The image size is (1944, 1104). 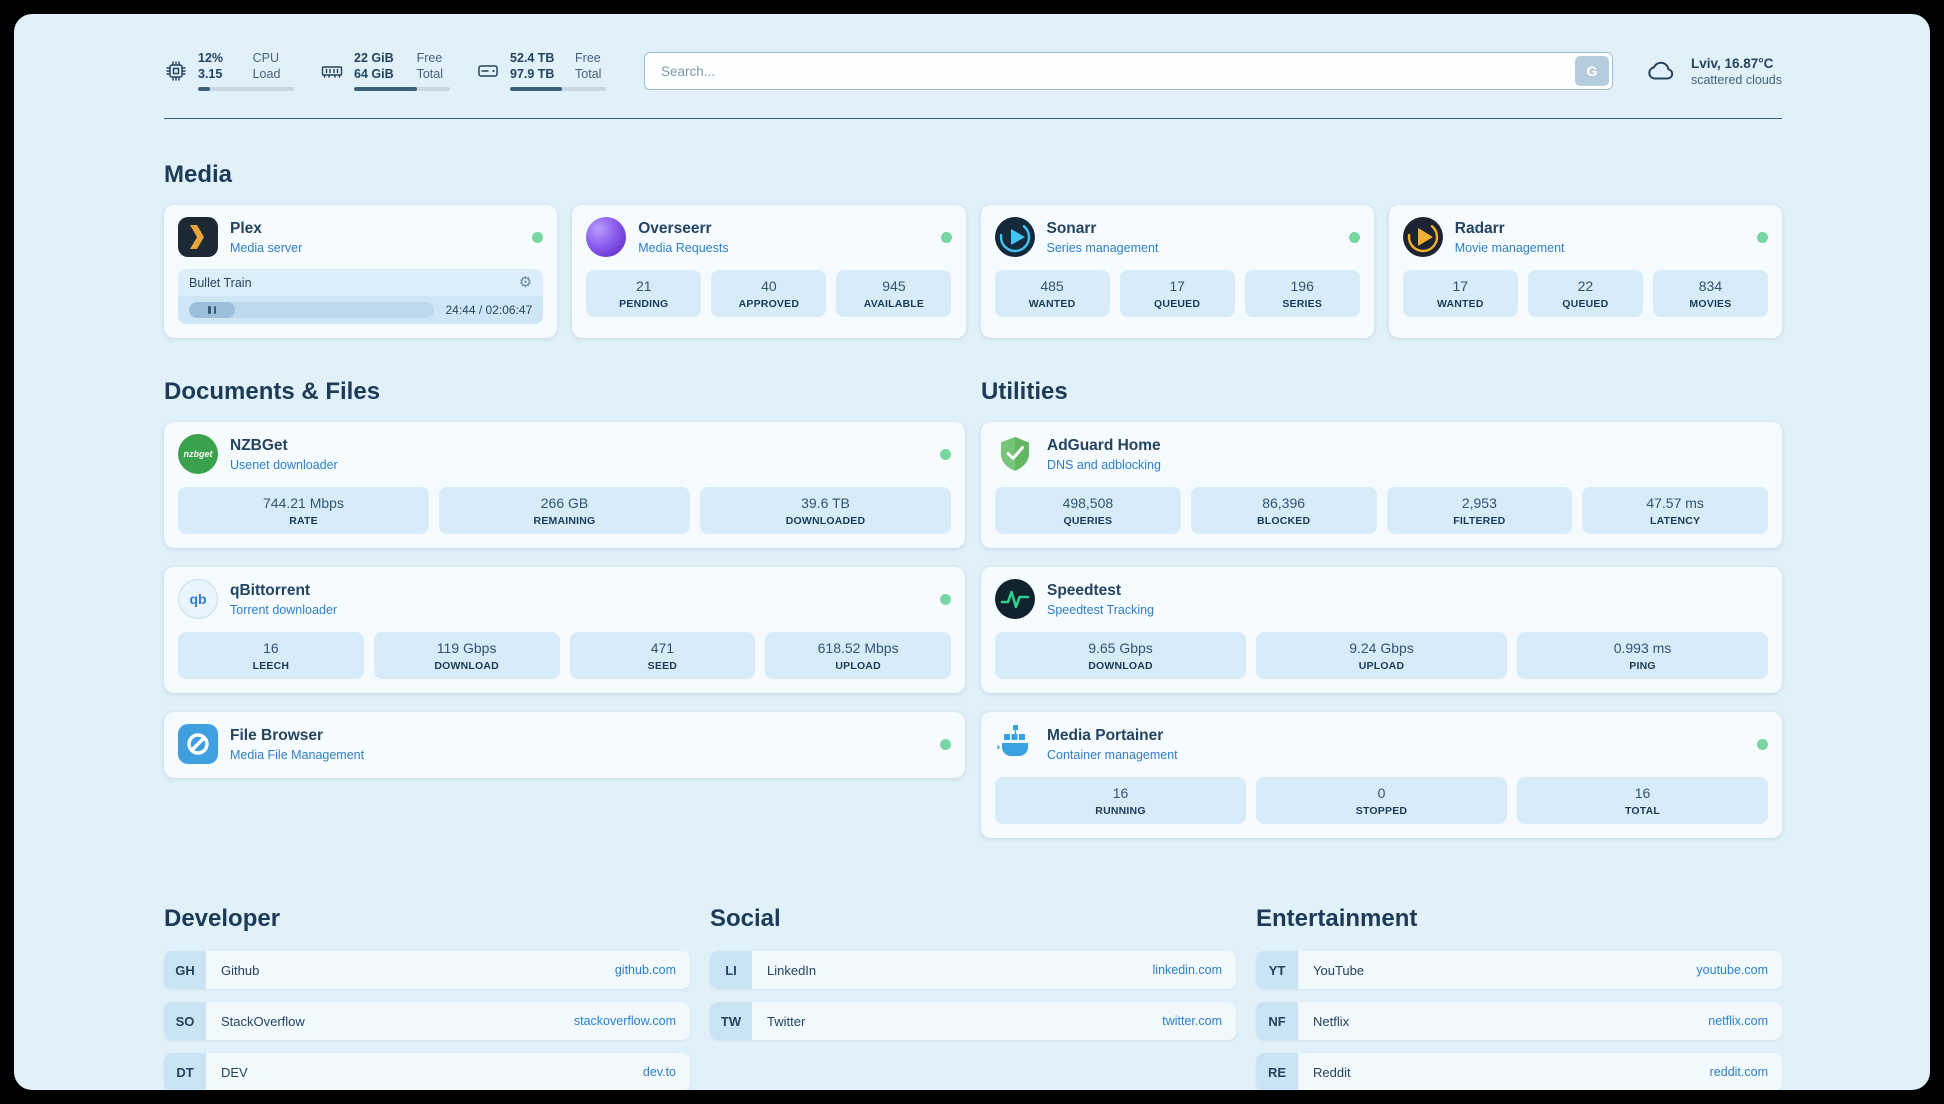 I want to click on bookmark-name: DEV, so click(x=234, y=1072).